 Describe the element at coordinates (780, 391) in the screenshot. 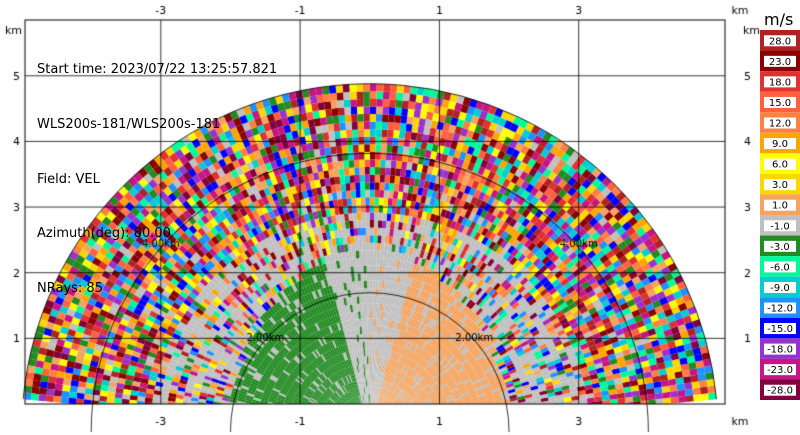

I see `colorbar-tick-label: -28.0` at that location.